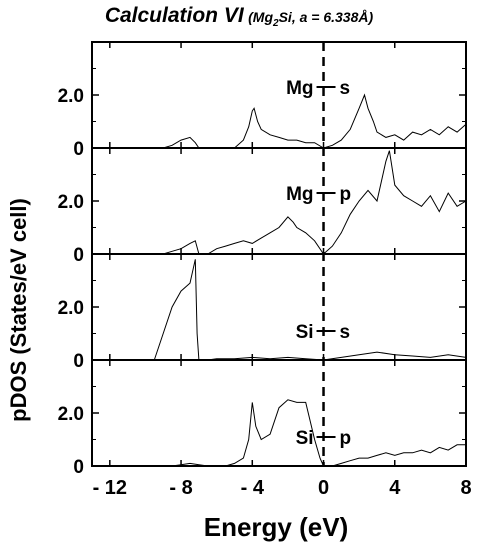 Image resolution: width=478 pixels, height=550 pixels. I want to click on x-tick-label: - 4, so click(253, 488).